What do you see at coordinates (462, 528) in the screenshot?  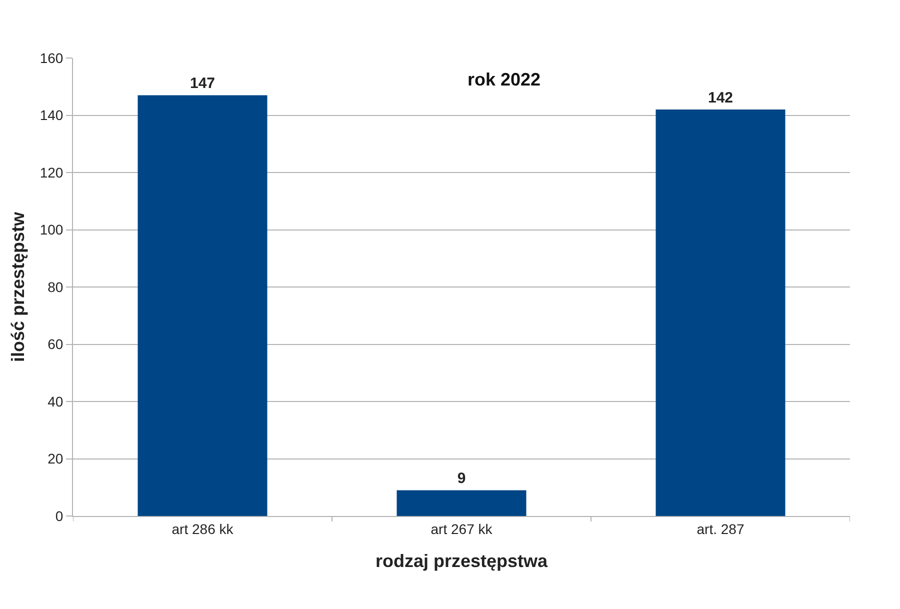 I see `x-tick-label: art 267 kk` at bounding box center [462, 528].